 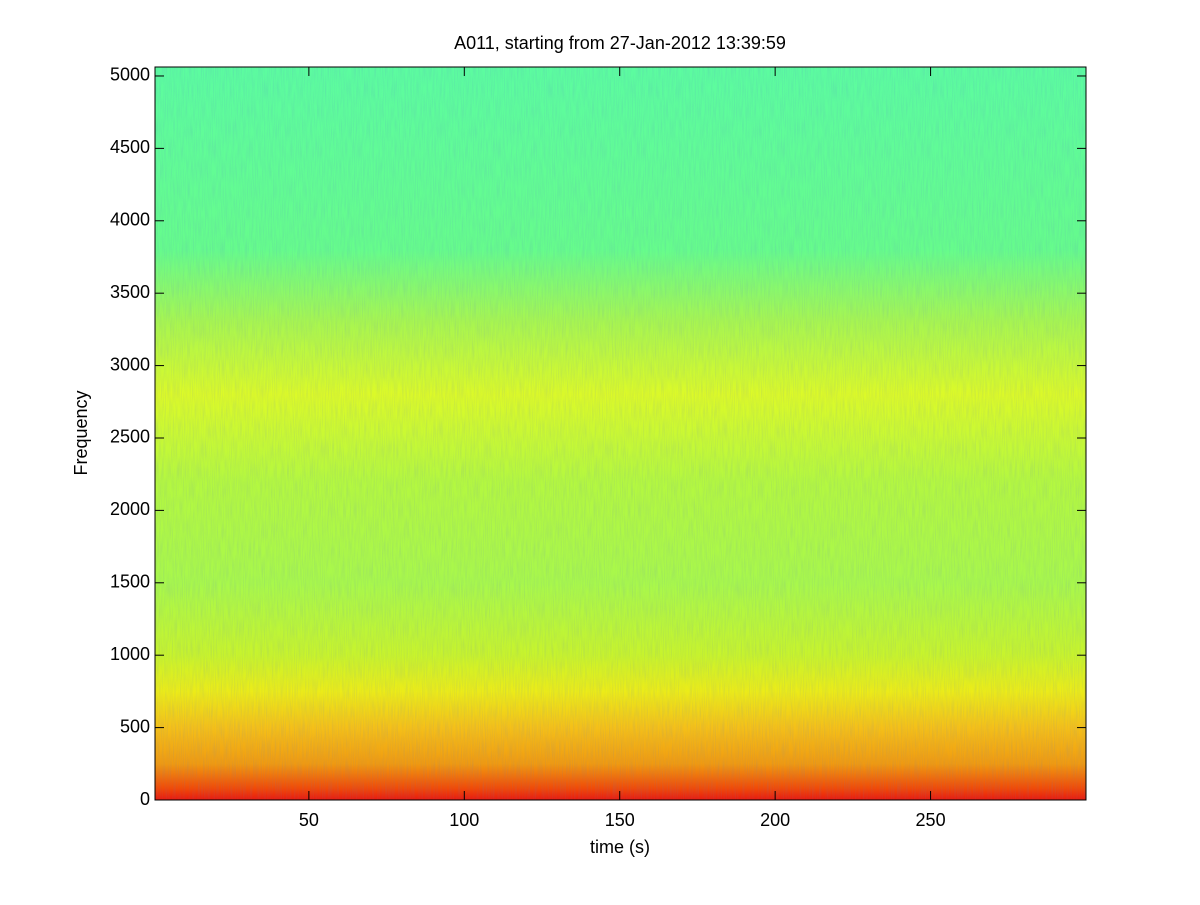 What do you see at coordinates (130, 364) in the screenshot?
I see `y-tick-label: 3000` at bounding box center [130, 364].